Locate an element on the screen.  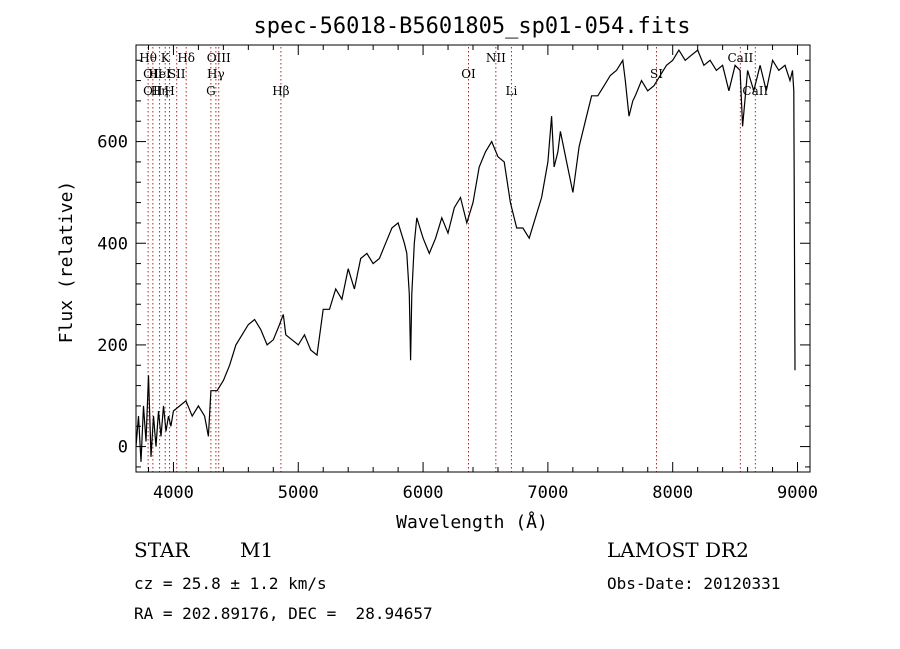
x-tick-label-0: 4000 is located at coordinates (173, 493).